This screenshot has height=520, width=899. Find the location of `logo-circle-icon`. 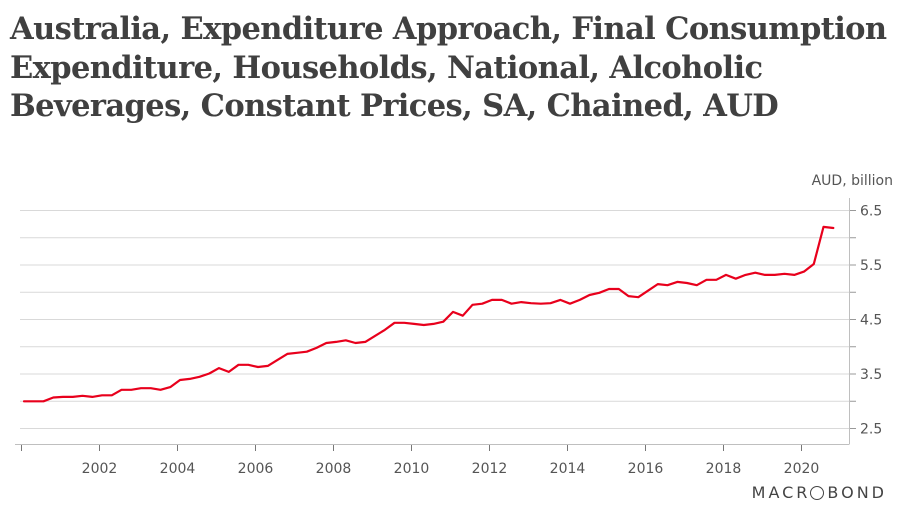

logo-circle-icon is located at coordinates (817, 493).